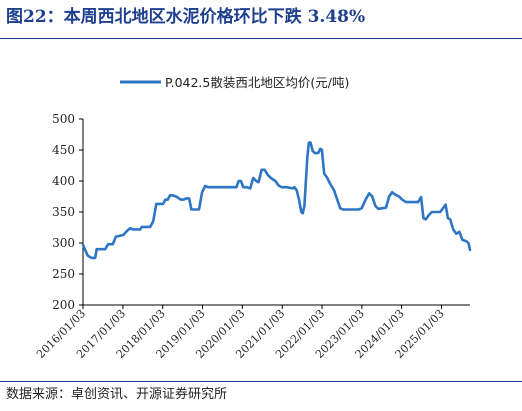 The image size is (522, 411). What do you see at coordinates (63, 274) in the screenshot?
I see `y-tick-label: 250` at bounding box center [63, 274].